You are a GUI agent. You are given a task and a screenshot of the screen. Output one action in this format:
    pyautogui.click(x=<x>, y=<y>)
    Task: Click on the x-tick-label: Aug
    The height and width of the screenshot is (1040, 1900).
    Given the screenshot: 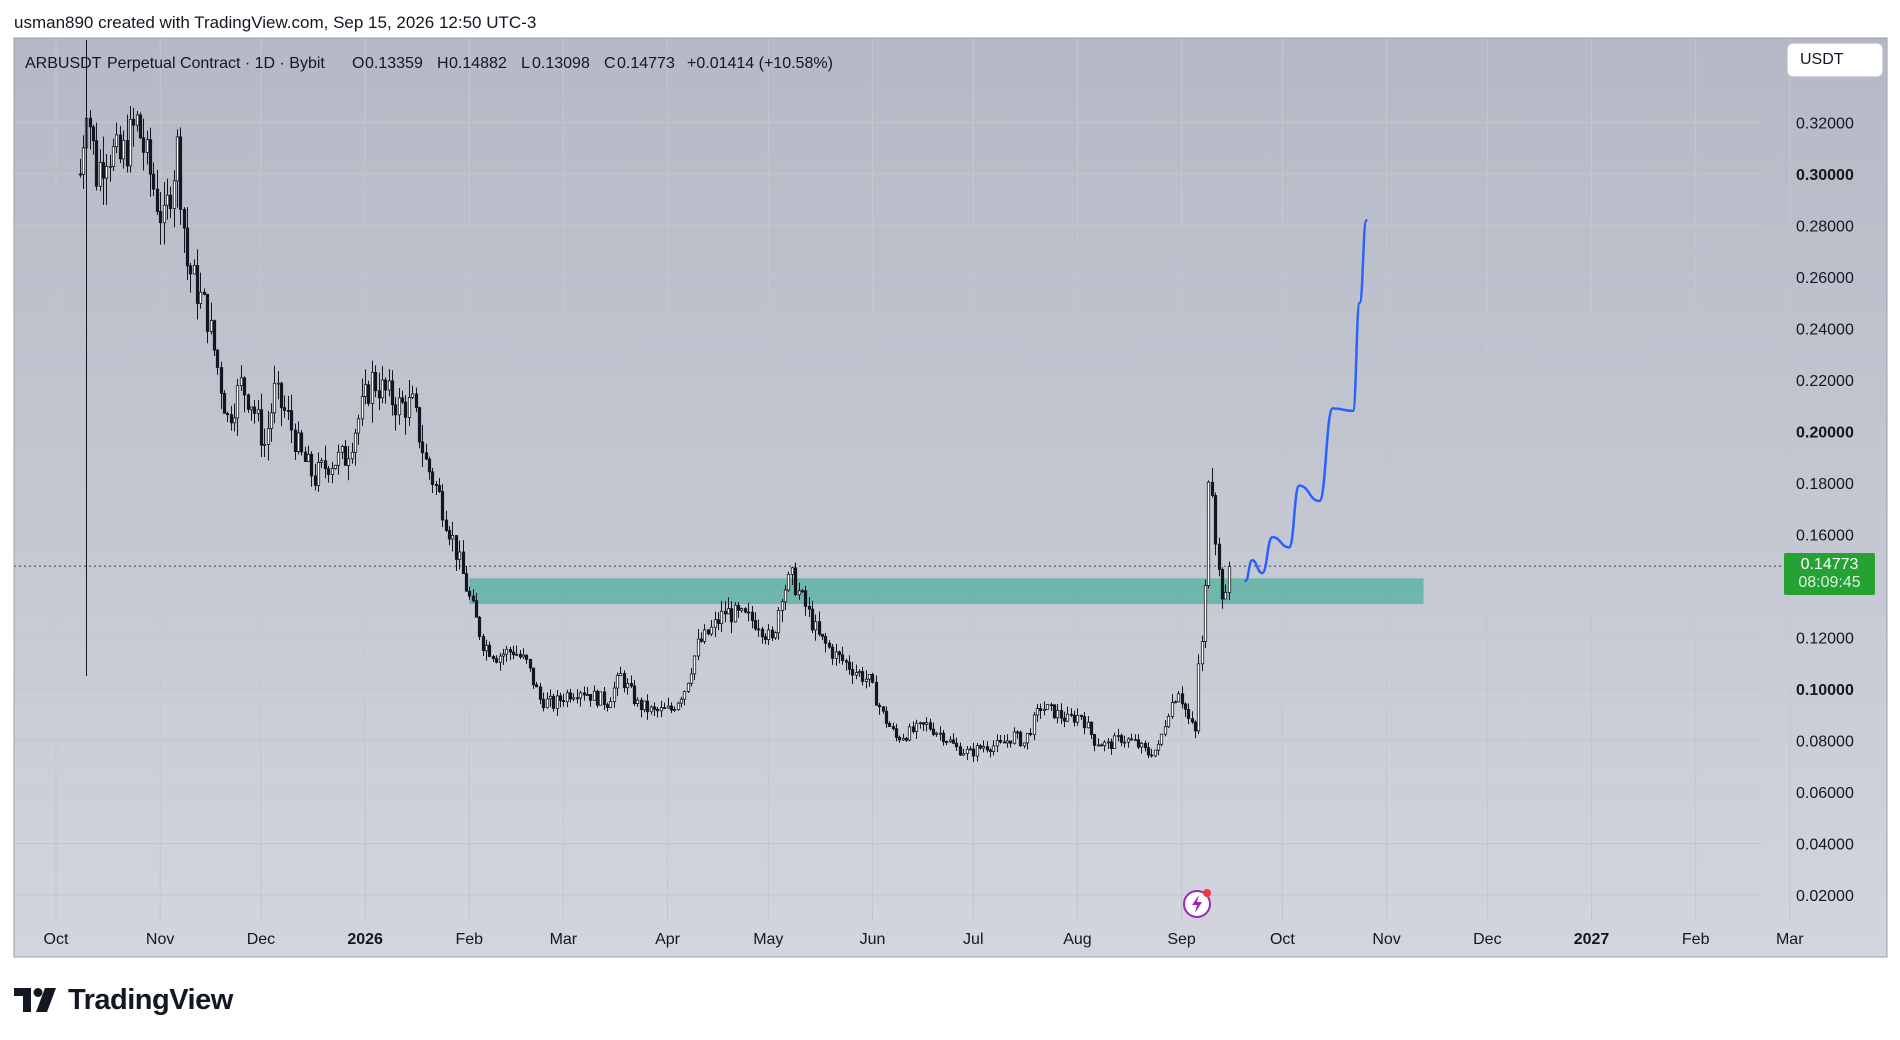 What is the action you would take?
    pyautogui.click(x=1077, y=939)
    